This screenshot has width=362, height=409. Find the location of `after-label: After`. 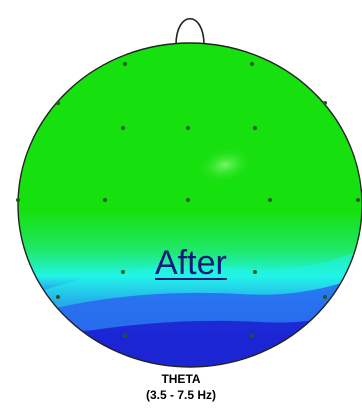

after-label: After is located at coordinates (191, 263).